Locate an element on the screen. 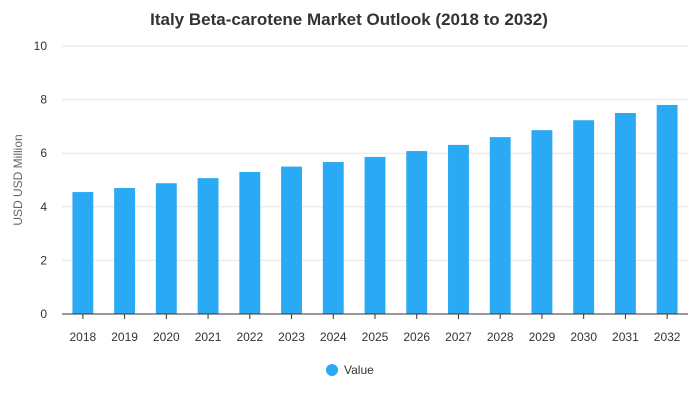  legend-swatch is located at coordinates (332, 370).